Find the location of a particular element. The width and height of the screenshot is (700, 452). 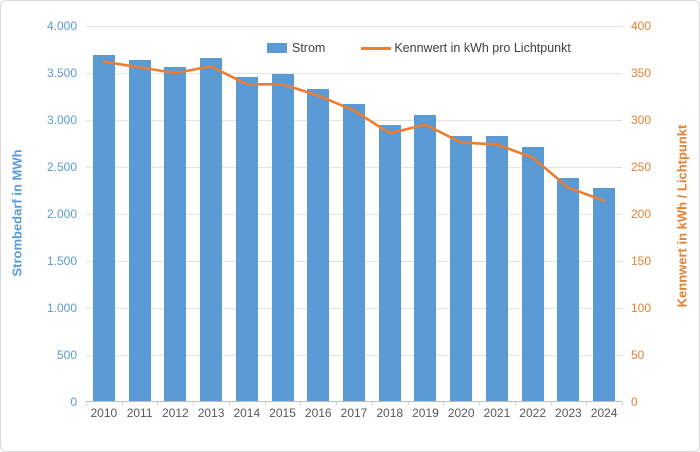

x-axis-label-2014: 2014 is located at coordinates (247, 413).